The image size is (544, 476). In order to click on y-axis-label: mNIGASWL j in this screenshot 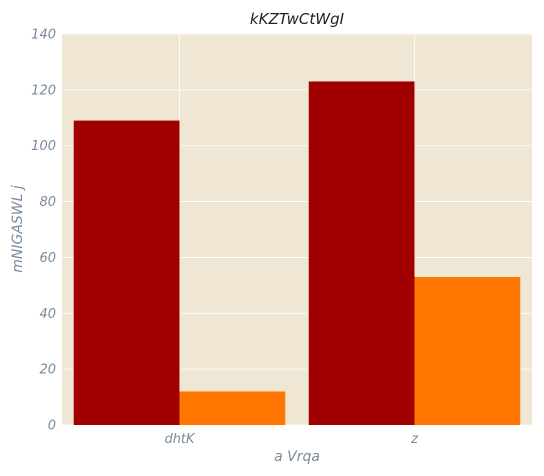, I will do `click(18, 229)`.